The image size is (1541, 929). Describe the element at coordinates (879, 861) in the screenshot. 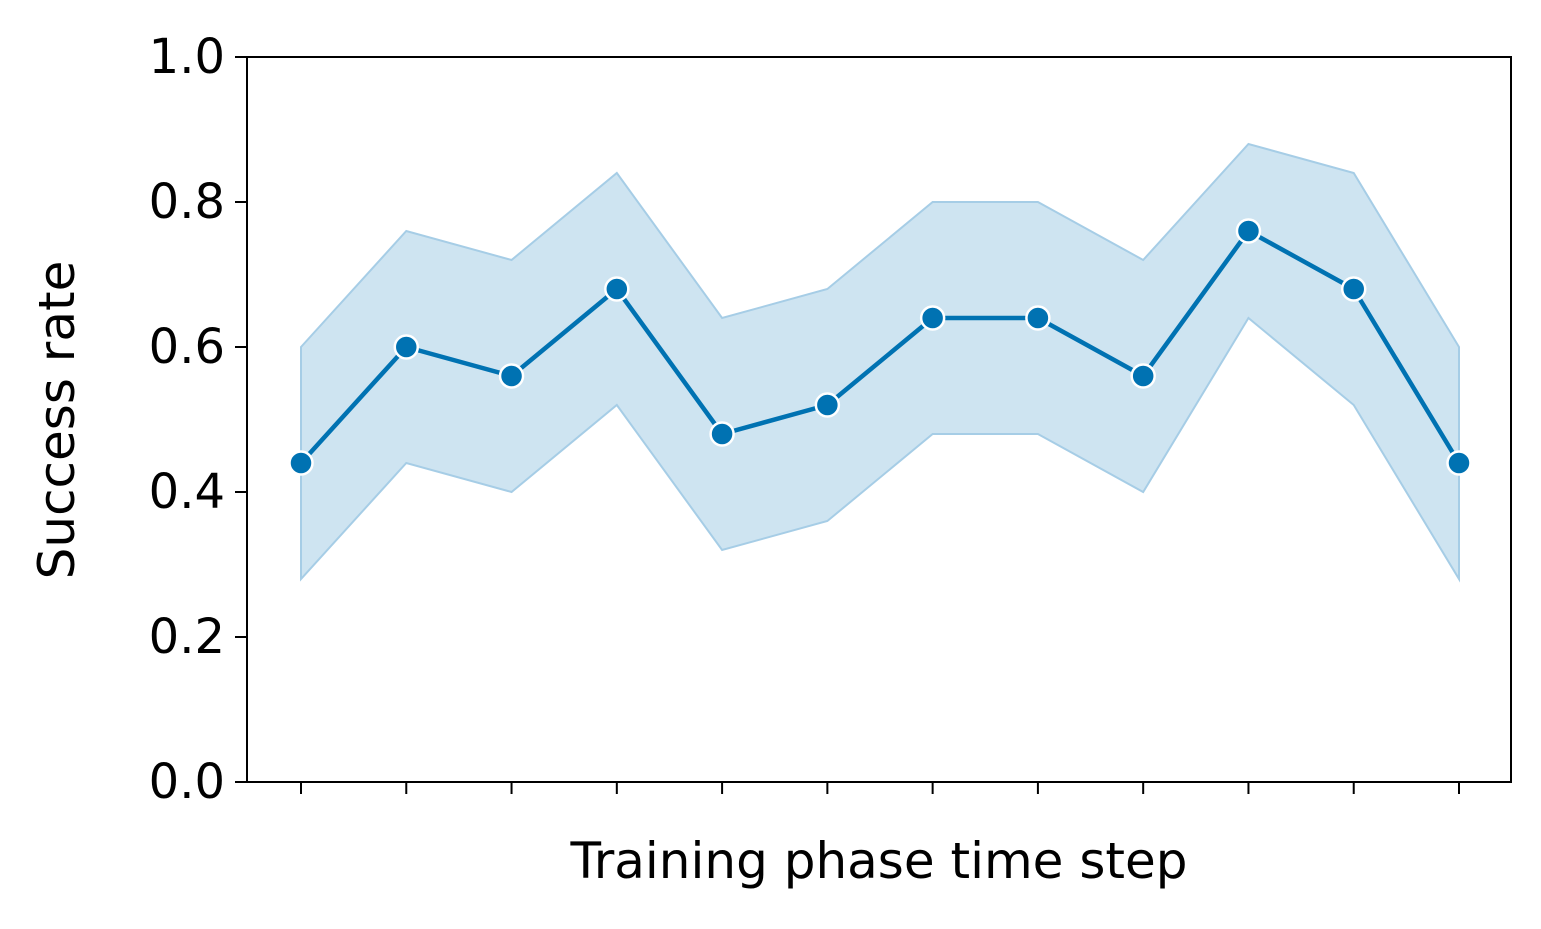

I see `x-axis-label: Training phase time step` at that location.